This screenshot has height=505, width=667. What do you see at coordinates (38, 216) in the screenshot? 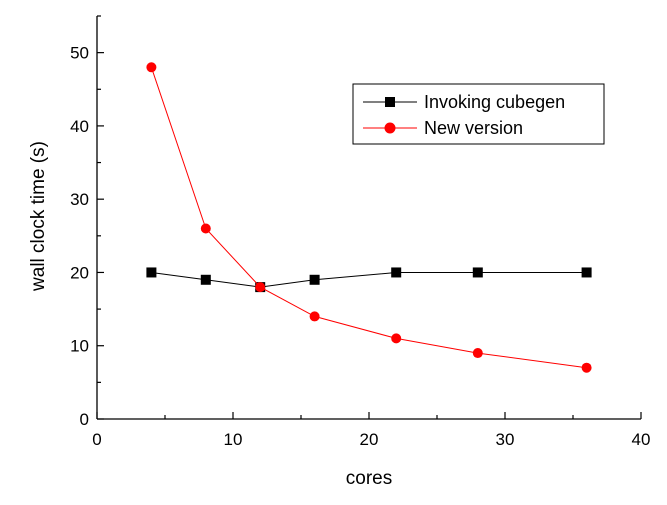
I see `y-axis-title: wall clock time (s)` at bounding box center [38, 216].